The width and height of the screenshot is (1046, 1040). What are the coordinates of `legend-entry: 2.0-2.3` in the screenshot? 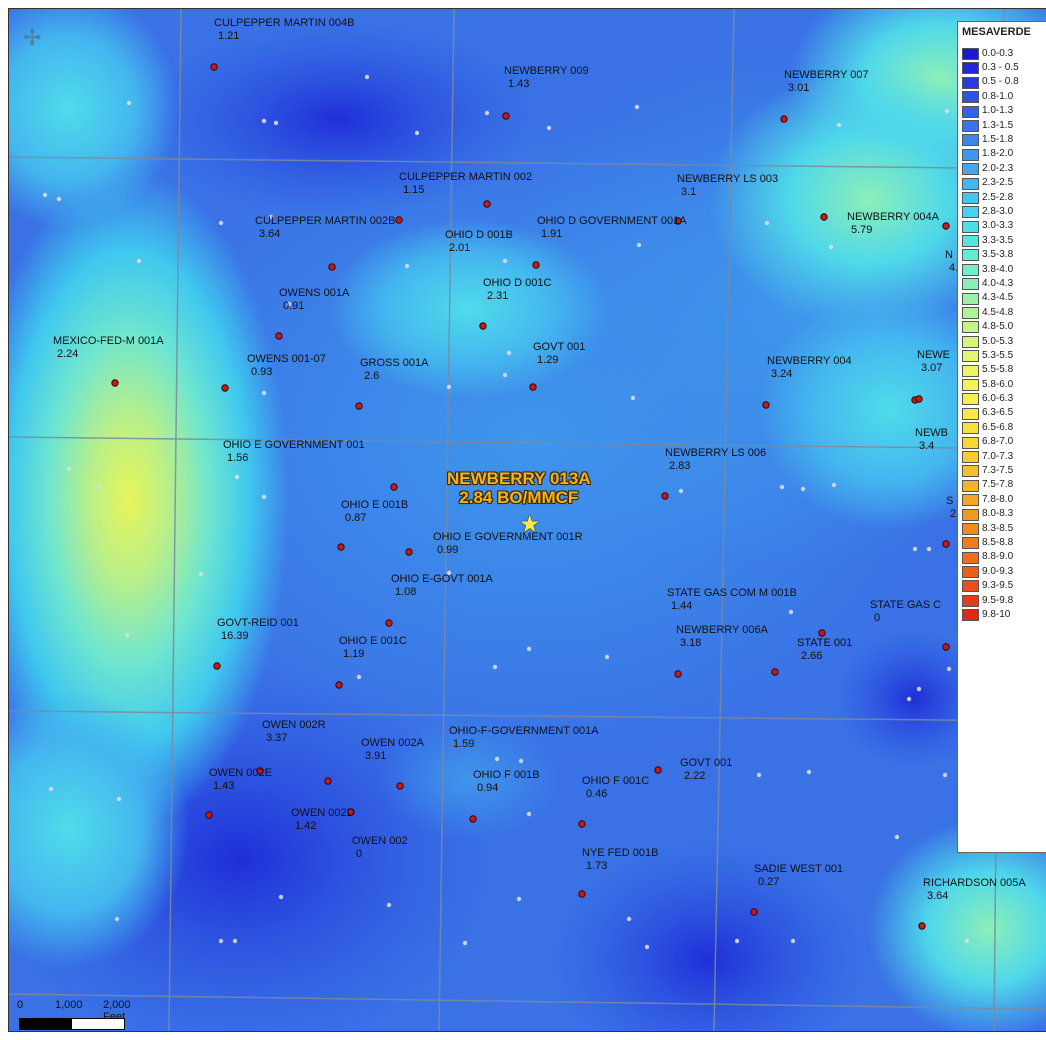 It's located at (1002, 168).